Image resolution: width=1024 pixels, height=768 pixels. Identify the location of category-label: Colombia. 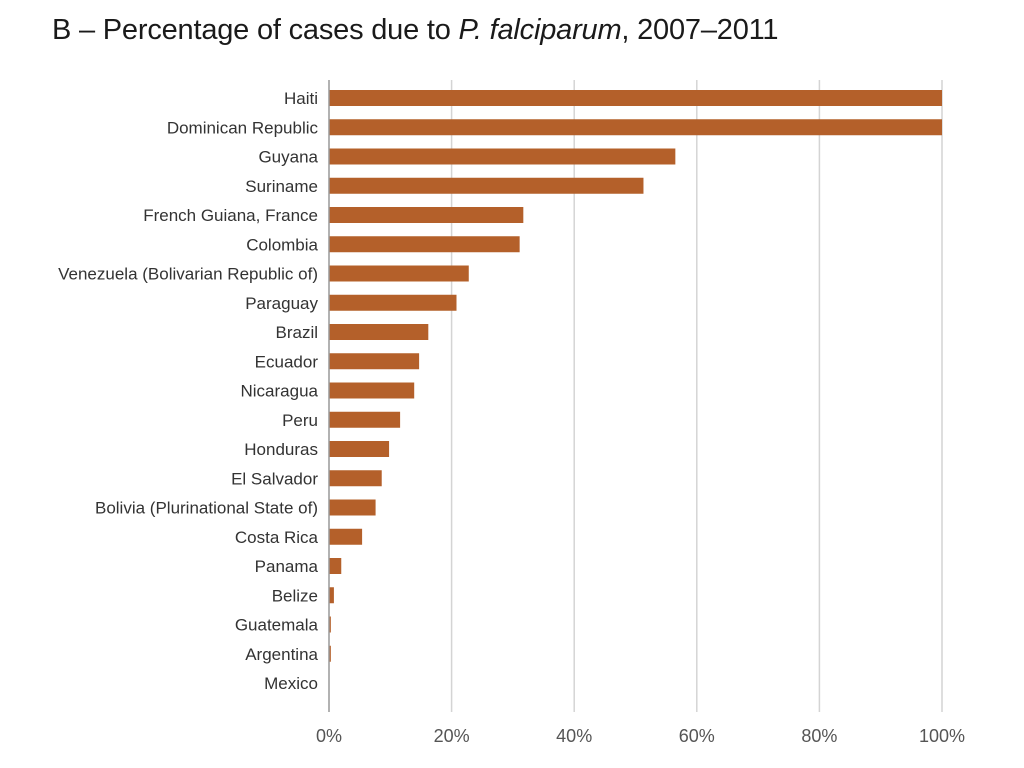
(282, 244).